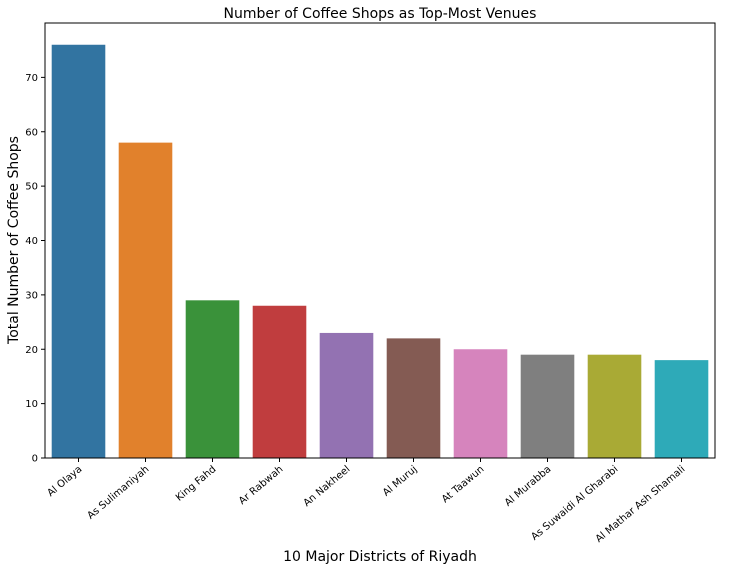 Image resolution: width=734 pixels, height=571 pixels. What do you see at coordinates (480, 403) in the screenshot?
I see `bar-at-taawun` at bounding box center [480, 403].